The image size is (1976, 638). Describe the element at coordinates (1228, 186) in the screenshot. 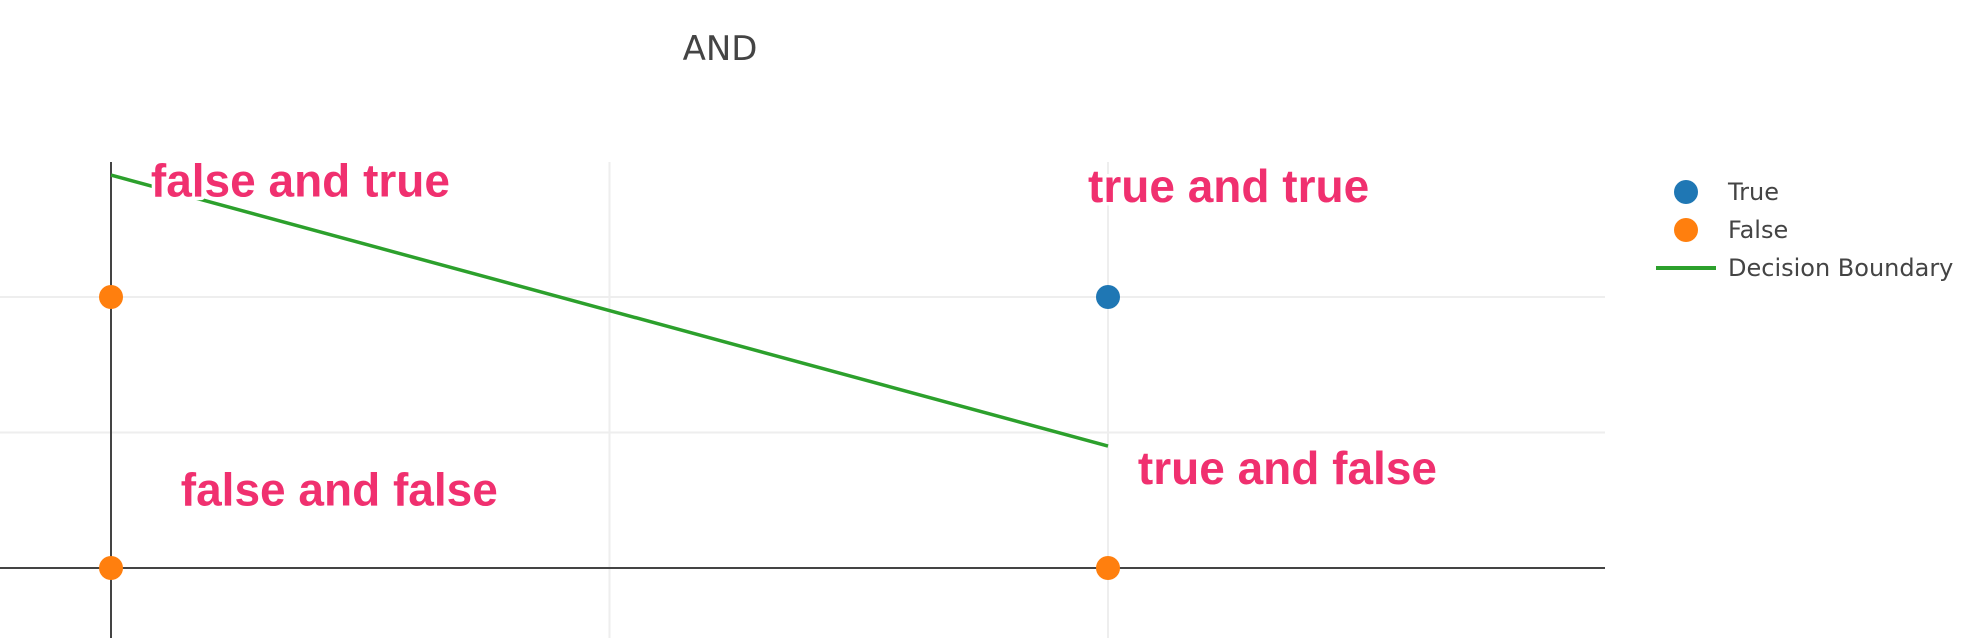

I see `annotation-label: true and true` at that location.